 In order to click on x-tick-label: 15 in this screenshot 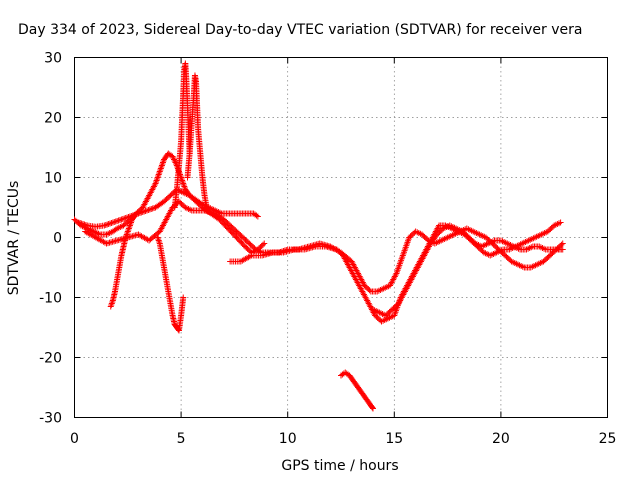, I will do `click(394, 439)`.